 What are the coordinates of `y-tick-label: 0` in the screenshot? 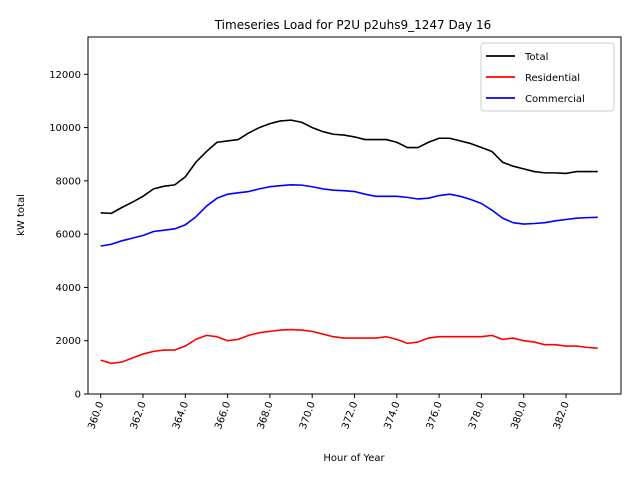 It's located at (78, 395).